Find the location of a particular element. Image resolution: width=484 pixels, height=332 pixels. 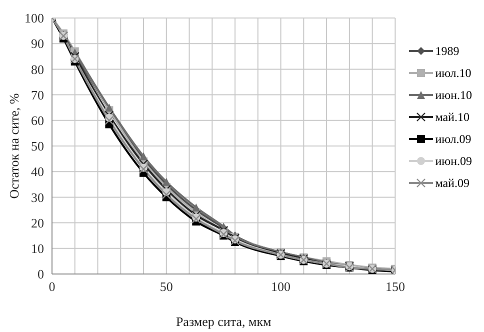

x-tick-label: 50 is located at coordinates (166, 286).